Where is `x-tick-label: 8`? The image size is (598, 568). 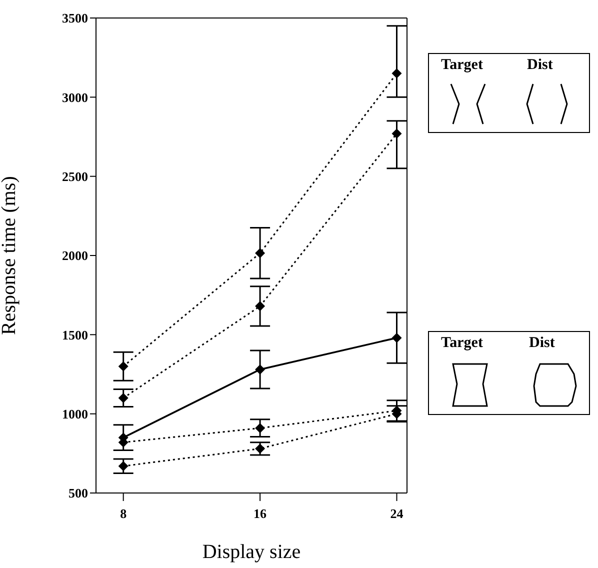 x-tick-label: 8 is located at coordinates (124, 514).